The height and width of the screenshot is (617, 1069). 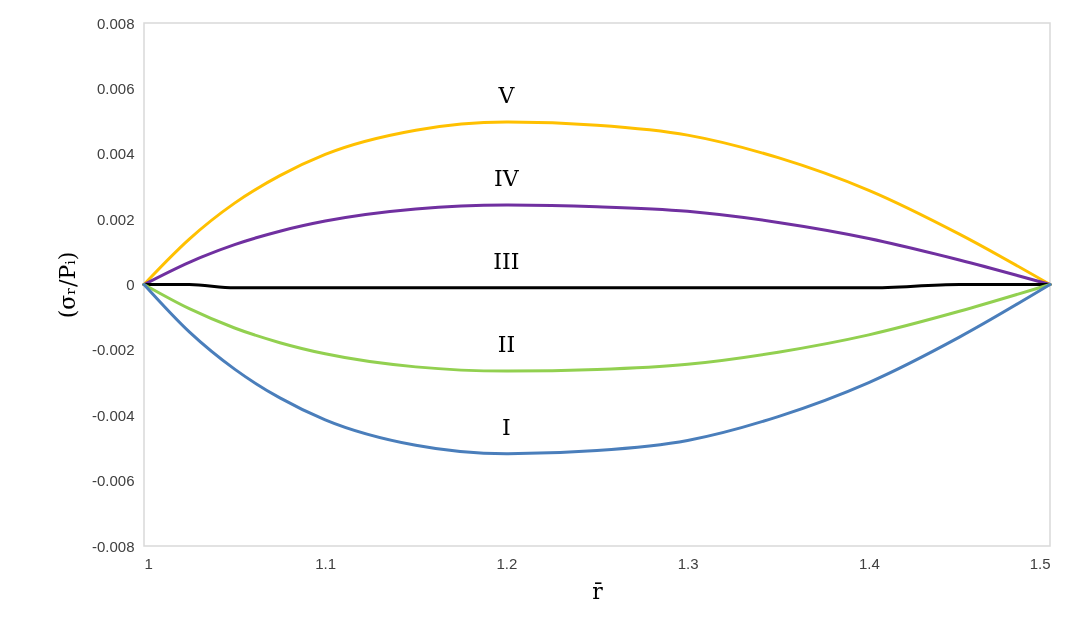 What do you see at coordinates (115, 154) in the screenshot?
I see `y-tick-label: 0.004` at bounding box center [115, 154].